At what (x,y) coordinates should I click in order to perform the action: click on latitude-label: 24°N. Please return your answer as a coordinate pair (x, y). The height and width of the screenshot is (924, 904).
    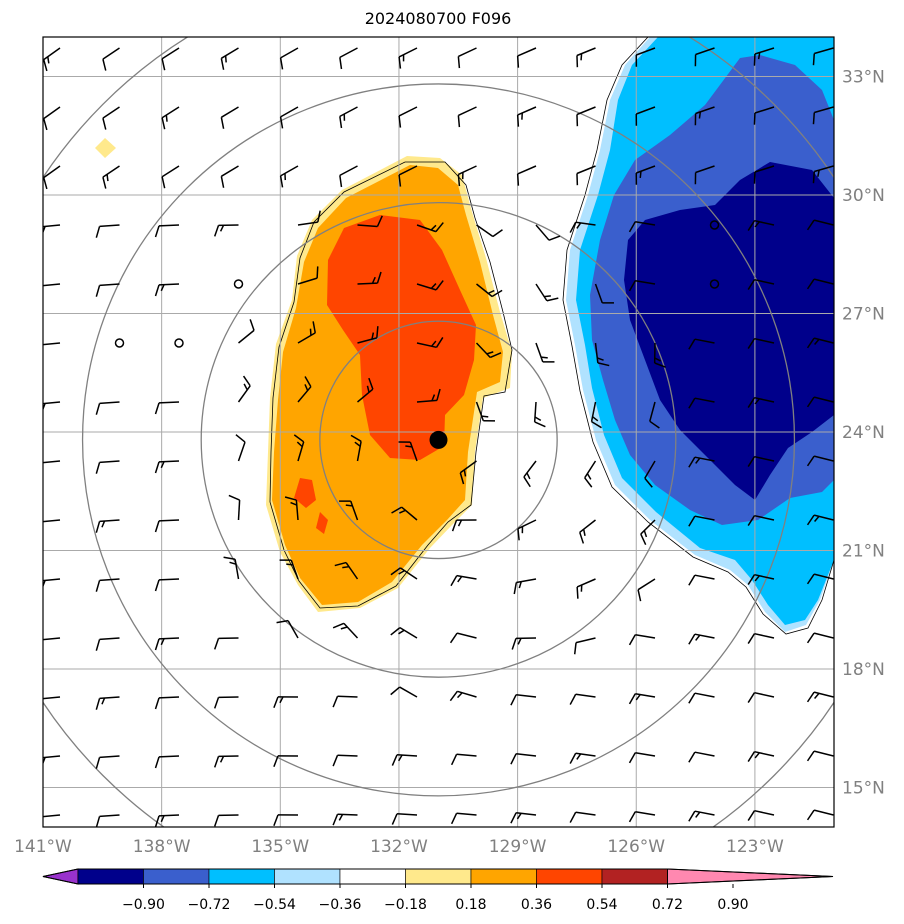
    Looking at the image, I should click on (863, 433).